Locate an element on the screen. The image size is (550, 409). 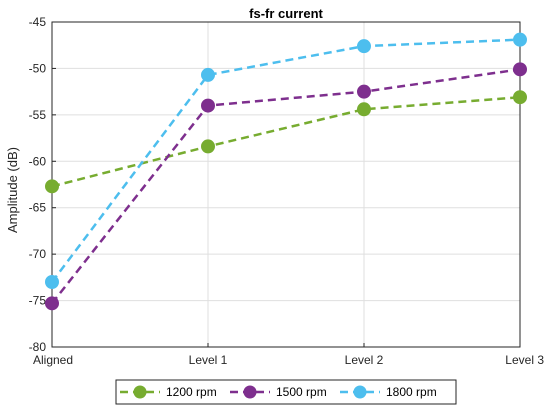
legend-item: 1800 rpm is located at coordinates (388, 392).